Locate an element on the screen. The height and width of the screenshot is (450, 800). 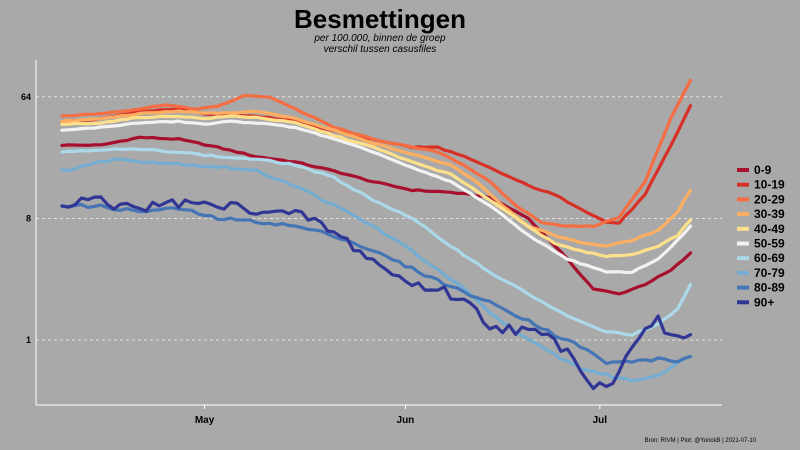
x-tick-label: Jun is located at coordinates (406, 420).